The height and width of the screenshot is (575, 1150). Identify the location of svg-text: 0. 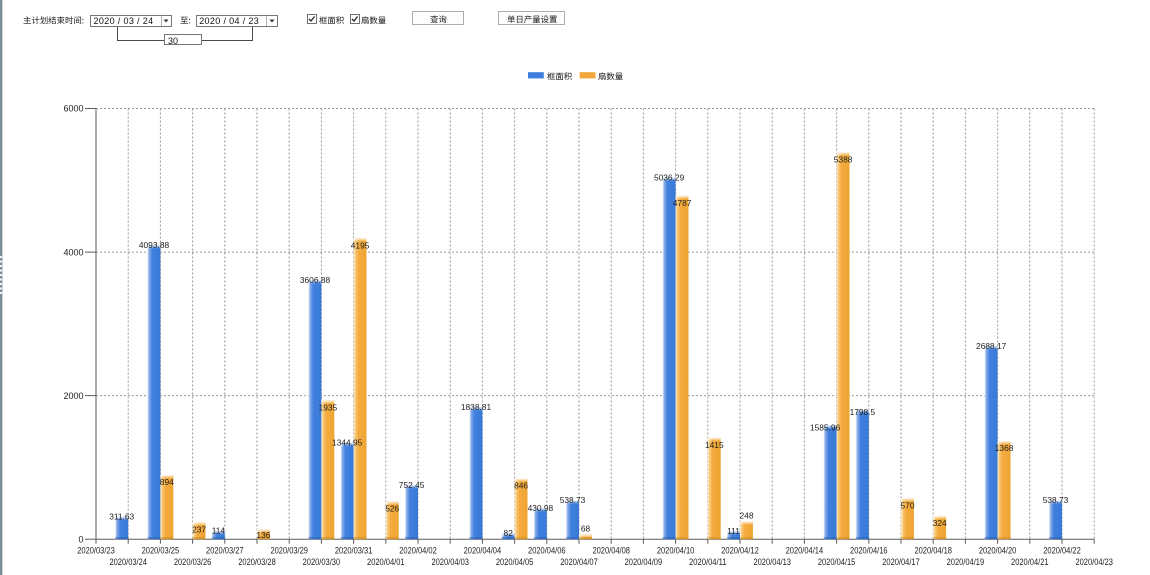
(80, 539).